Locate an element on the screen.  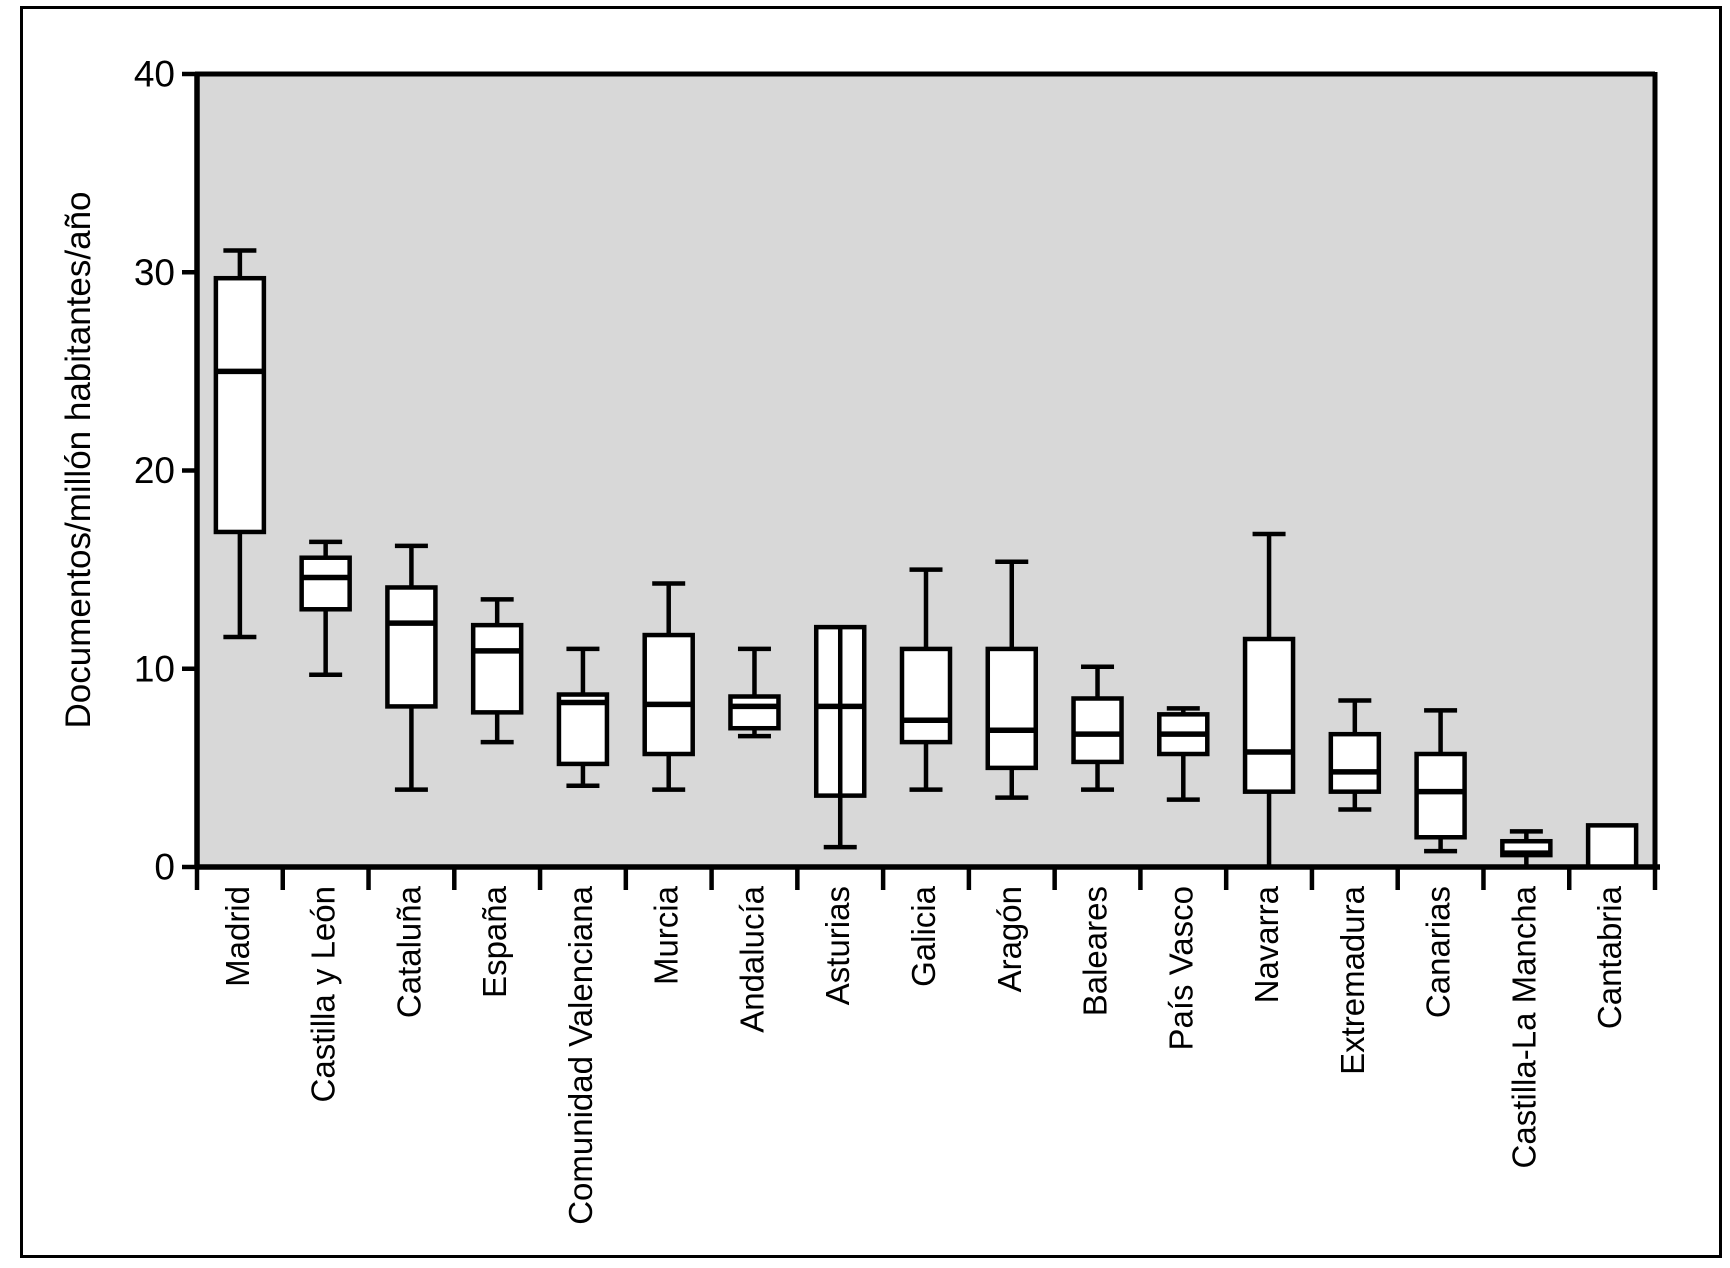
box-murcia is located at coordinates (668, 694).